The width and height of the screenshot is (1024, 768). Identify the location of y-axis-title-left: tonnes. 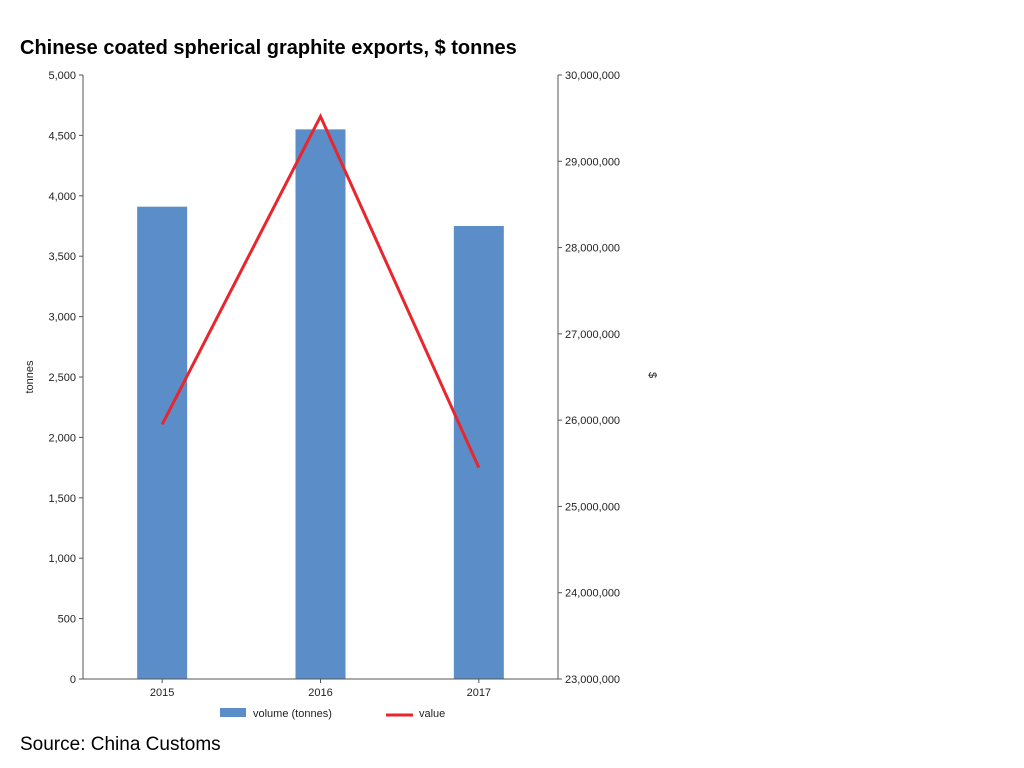
(30, 377).